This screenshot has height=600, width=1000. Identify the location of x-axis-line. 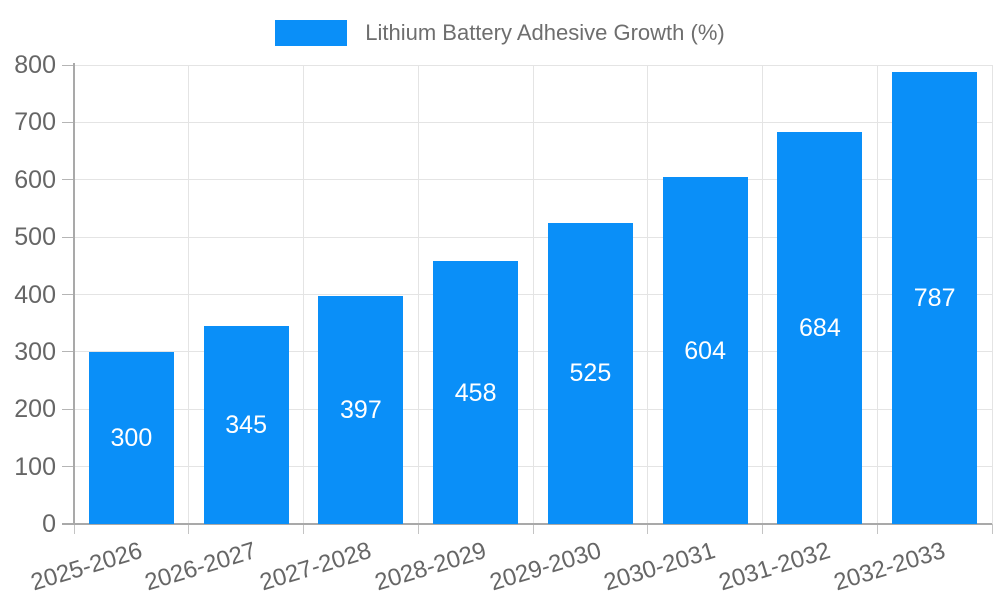
(527, 524).